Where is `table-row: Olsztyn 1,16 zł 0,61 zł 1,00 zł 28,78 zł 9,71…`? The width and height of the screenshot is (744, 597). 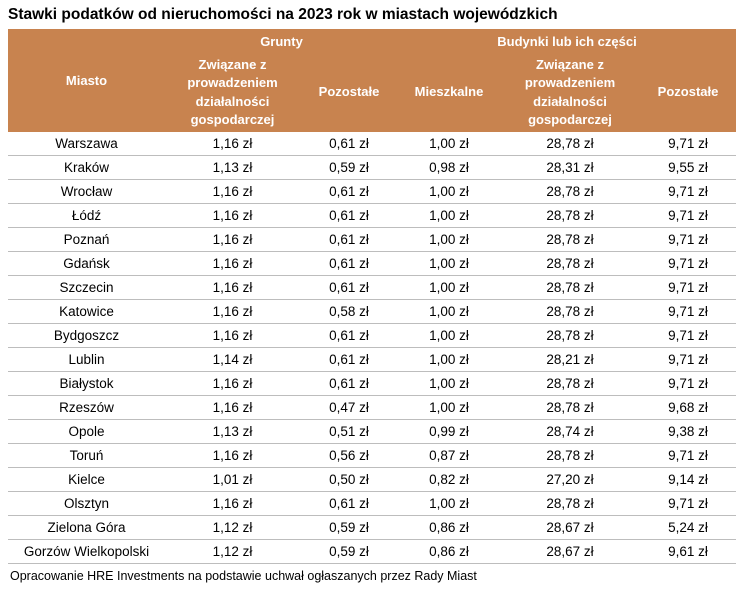 table-row: Olsztyn 1,16 zł 0,61 zł 1,00 zł 28,78 zł 9,71… is located at coordinates (372, 503).